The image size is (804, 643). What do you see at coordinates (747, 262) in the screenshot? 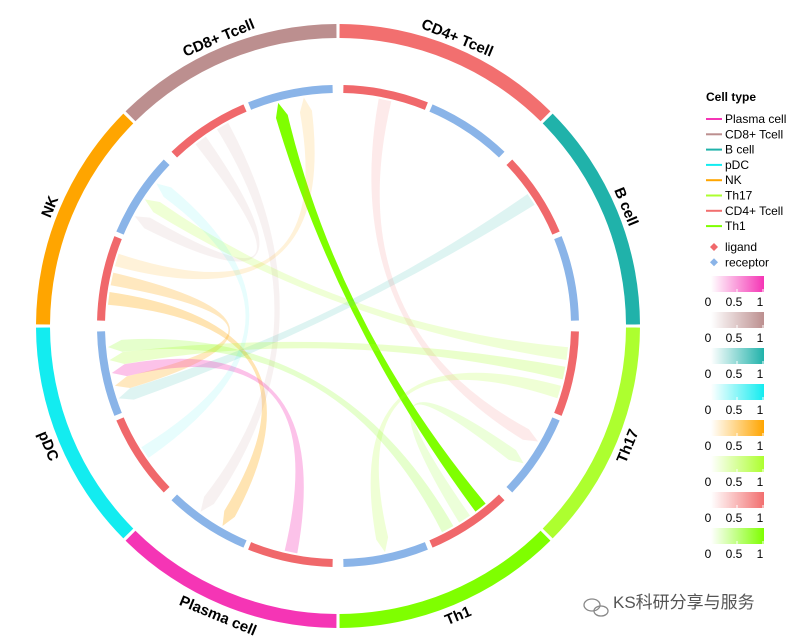
I see `legend-label: receptor` at bounding box center [747, 262].